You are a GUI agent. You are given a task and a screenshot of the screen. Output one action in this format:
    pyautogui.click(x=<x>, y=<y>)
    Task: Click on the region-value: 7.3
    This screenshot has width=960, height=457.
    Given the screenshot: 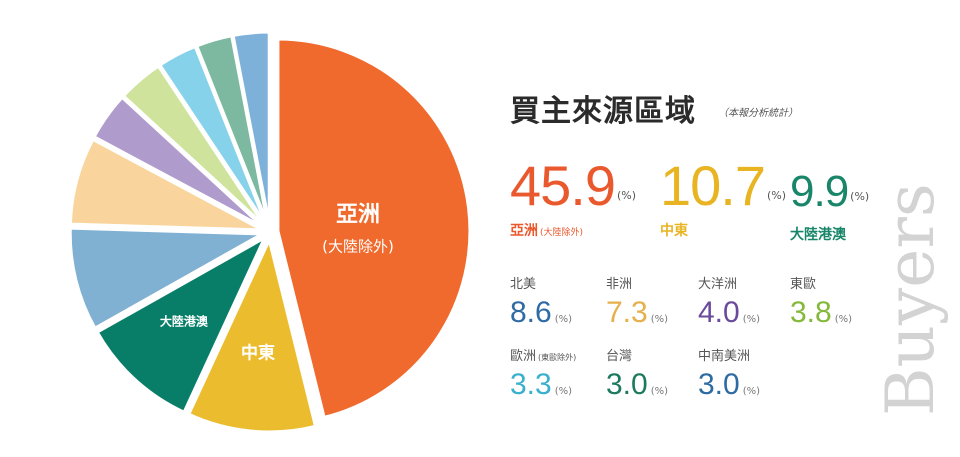 What is the action you would take?
    pyautogui.click(x=627, y=312)
    